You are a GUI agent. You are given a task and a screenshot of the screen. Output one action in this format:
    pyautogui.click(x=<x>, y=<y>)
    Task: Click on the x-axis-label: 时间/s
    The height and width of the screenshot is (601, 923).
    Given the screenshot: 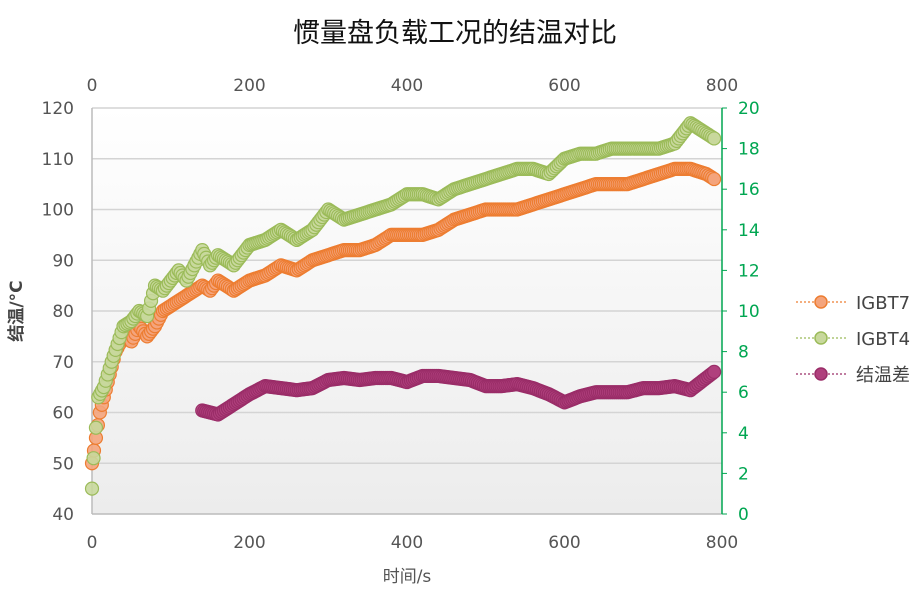 What is the action you would take?
    pyautogui.click(x=407, y=577)
    